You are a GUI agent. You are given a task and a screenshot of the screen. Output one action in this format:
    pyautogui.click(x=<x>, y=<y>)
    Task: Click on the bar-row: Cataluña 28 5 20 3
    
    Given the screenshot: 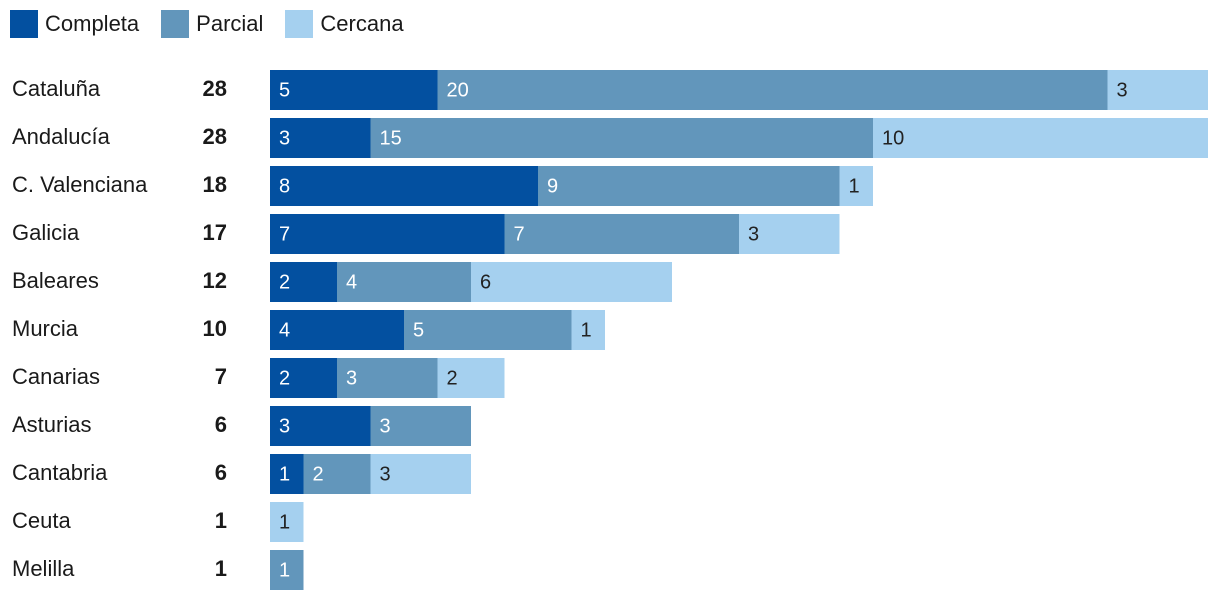 What is the action you would take?
    pyautogui.click(x=610, y=90)
    